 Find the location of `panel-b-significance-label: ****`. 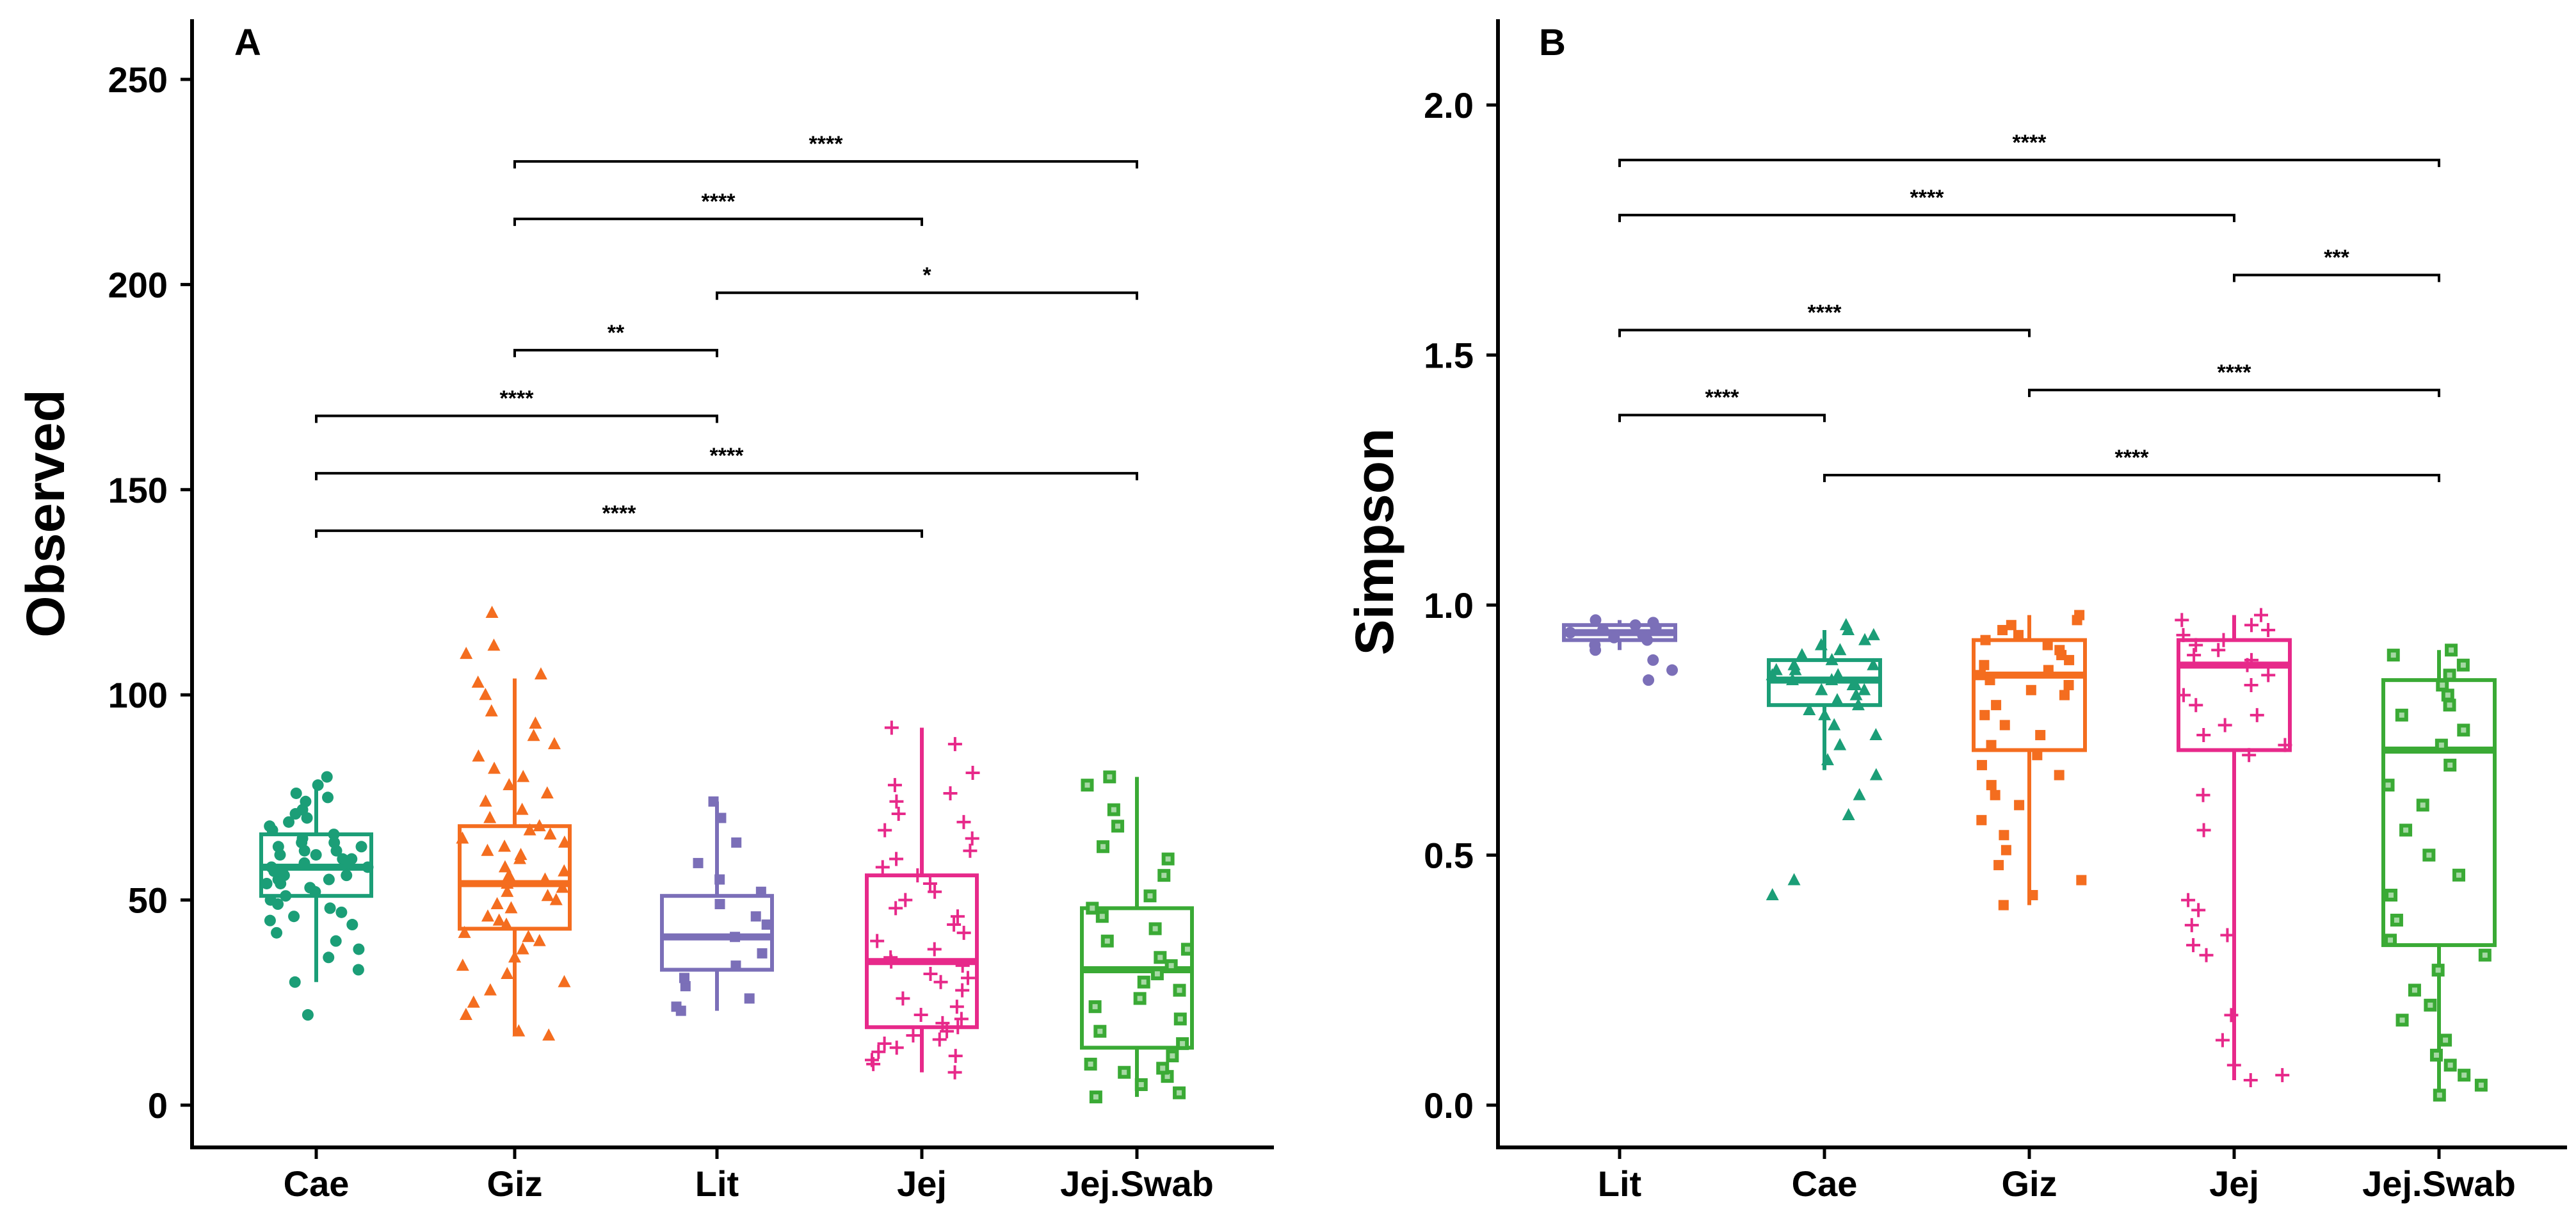

panel-b-significance-label: **** is located at coordinates (1927, 198).